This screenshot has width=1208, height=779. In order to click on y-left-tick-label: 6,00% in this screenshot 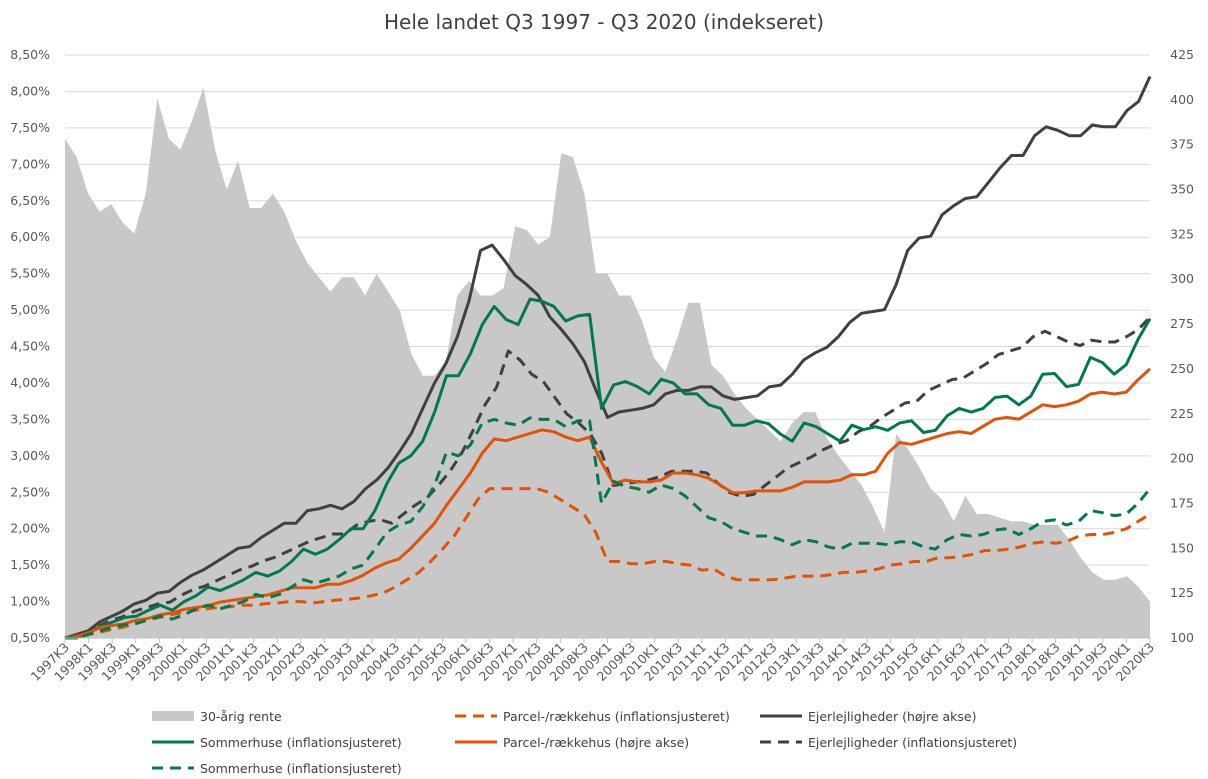, I will do `click(30, 236)`.